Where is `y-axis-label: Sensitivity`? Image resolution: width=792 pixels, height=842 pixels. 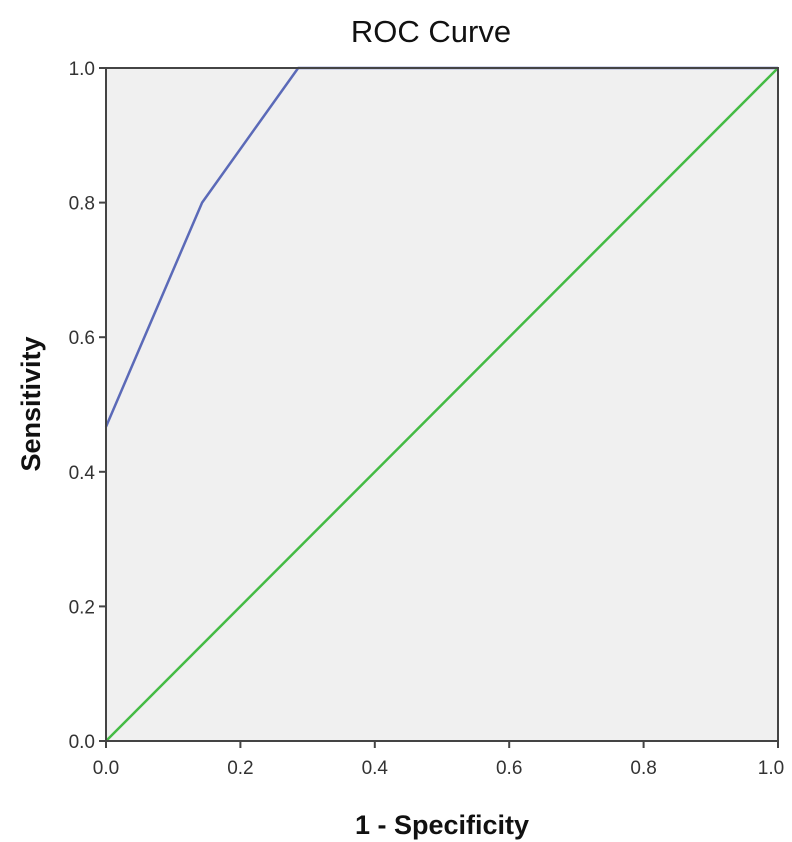 y-axis-label: Sensitivity is located at coordinates (31, 403).